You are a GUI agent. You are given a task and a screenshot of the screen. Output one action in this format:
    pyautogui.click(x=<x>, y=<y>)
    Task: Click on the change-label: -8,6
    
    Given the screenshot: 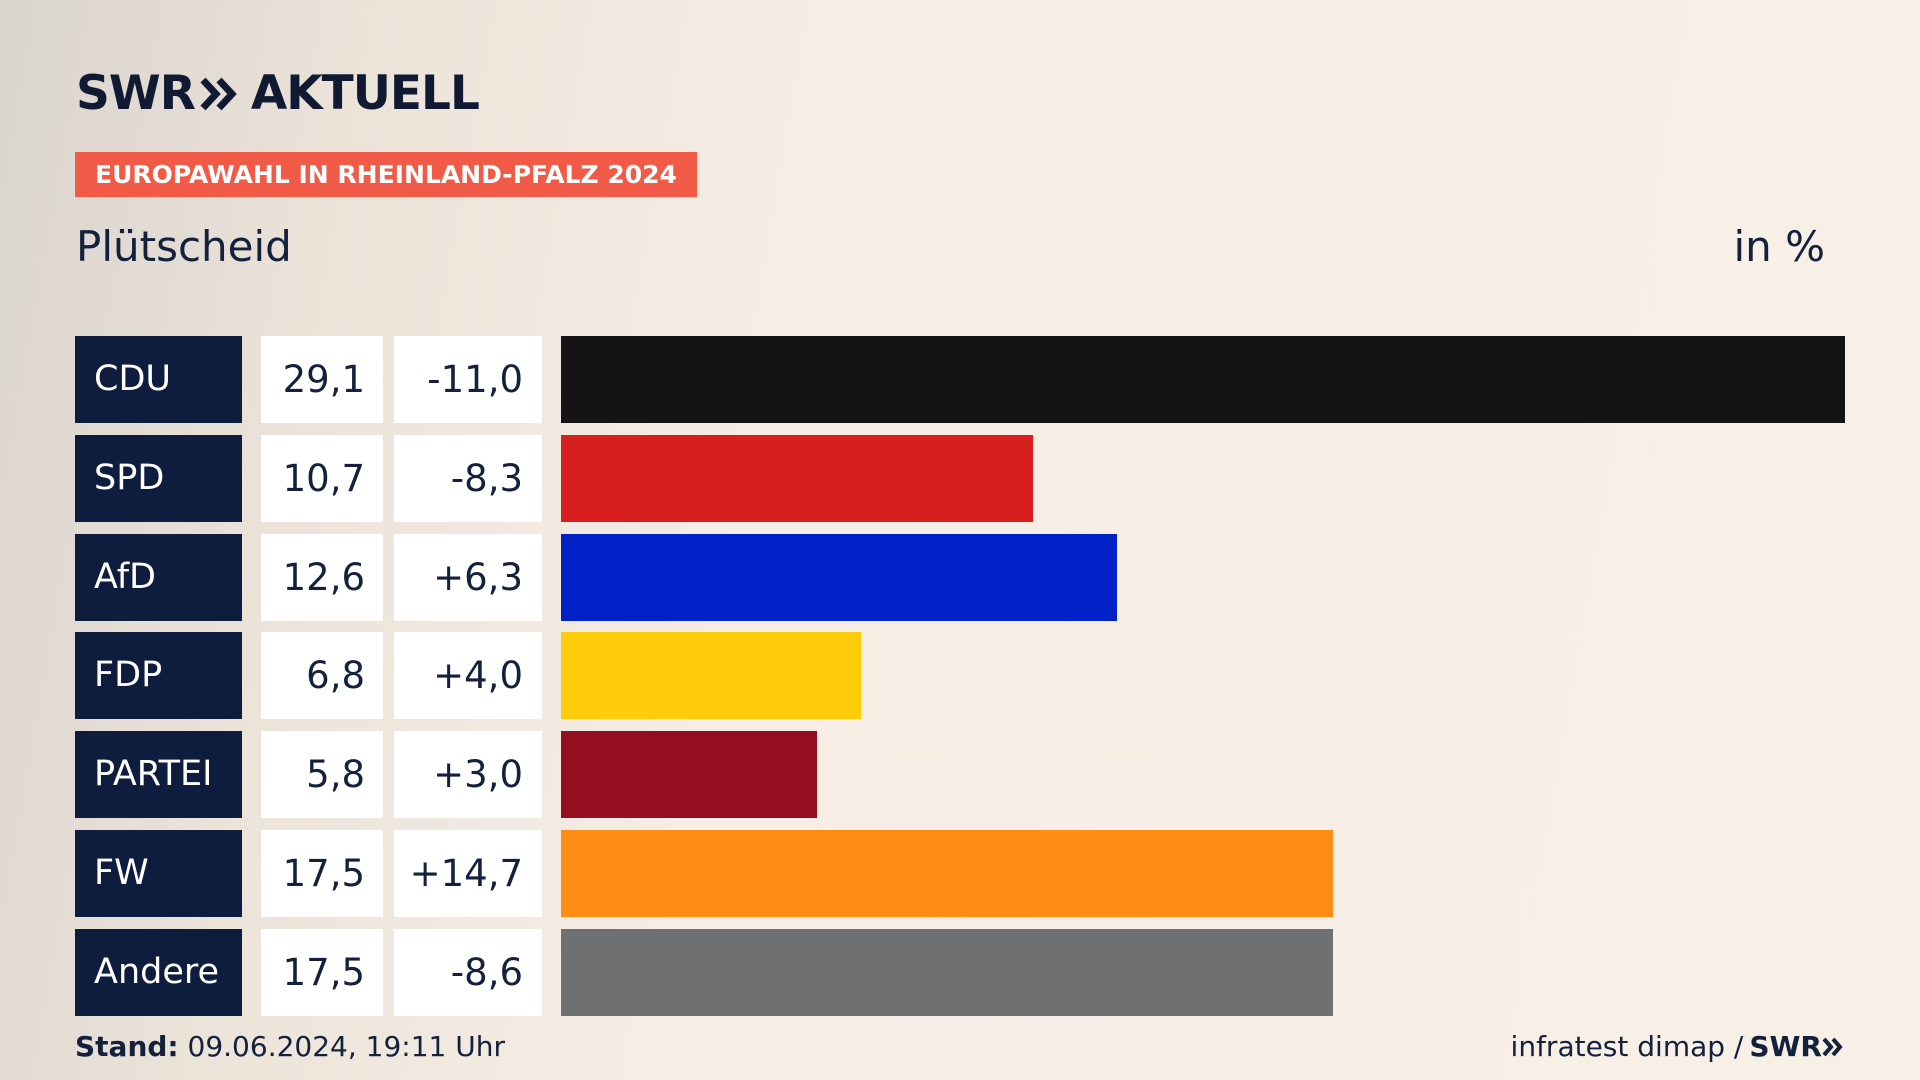 What is the action you would take?
    pyautogui.click(x=468, y=972)
    